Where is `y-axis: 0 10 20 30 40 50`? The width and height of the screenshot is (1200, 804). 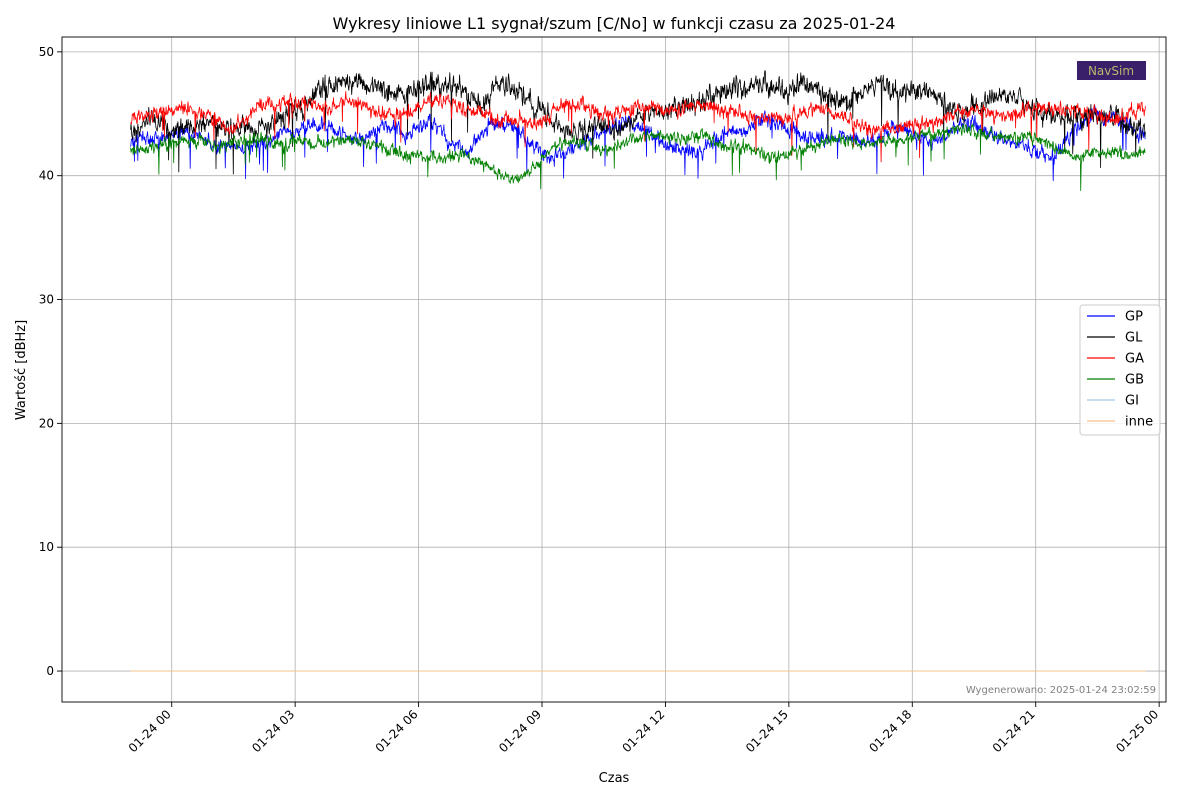 y-axis: 0 10 20 30 40 50 is located at coordinates (50, 361).